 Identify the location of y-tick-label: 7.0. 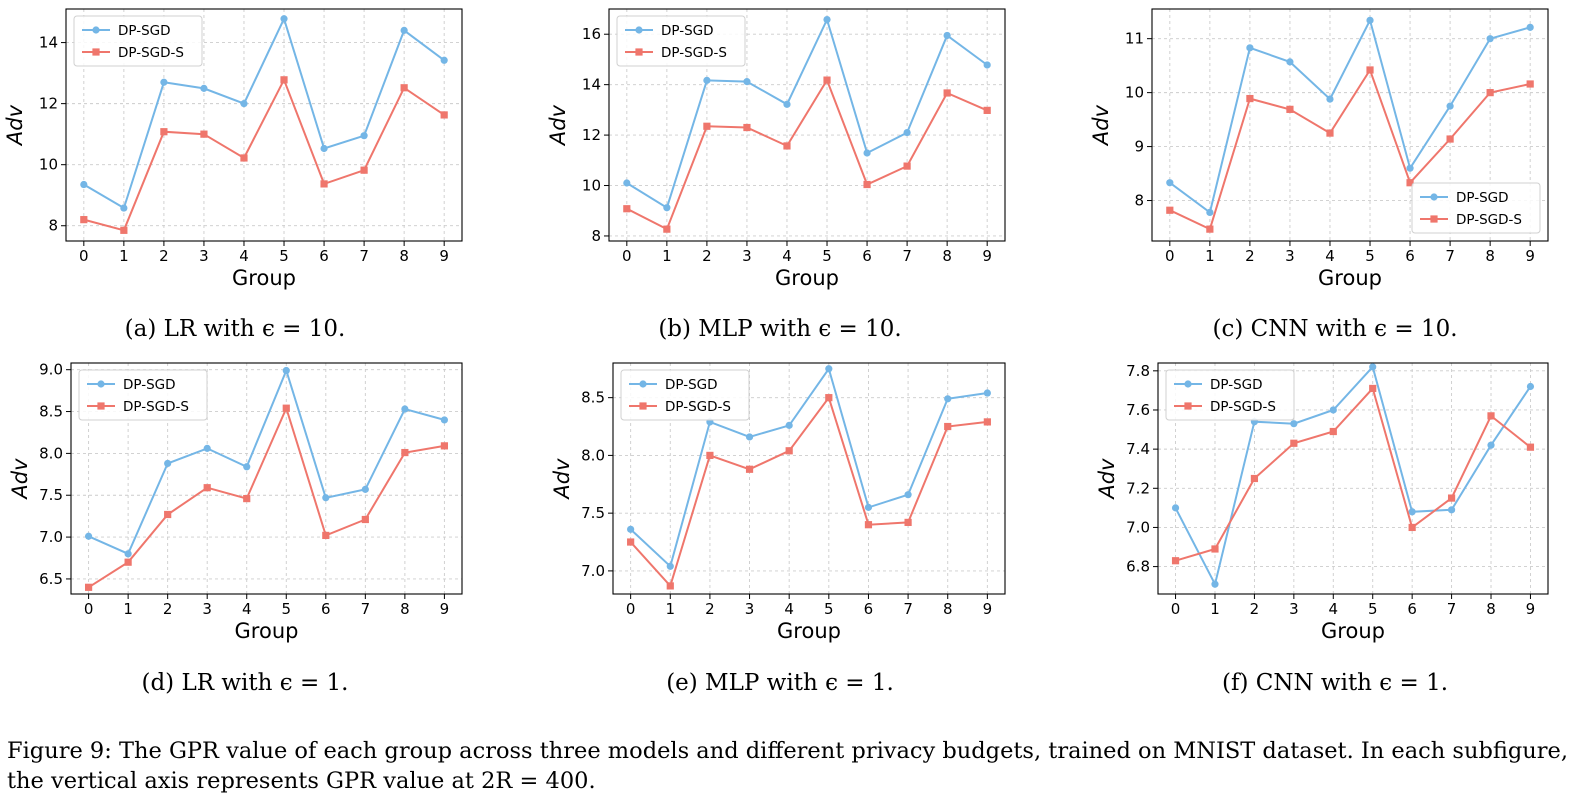
(1138, 527).